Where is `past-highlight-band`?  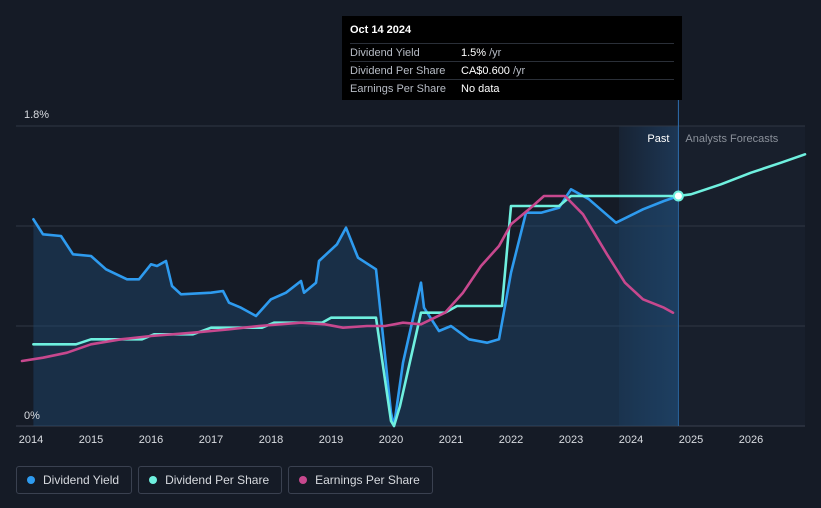 past-highlight-band is located at coordinates (649, 276).